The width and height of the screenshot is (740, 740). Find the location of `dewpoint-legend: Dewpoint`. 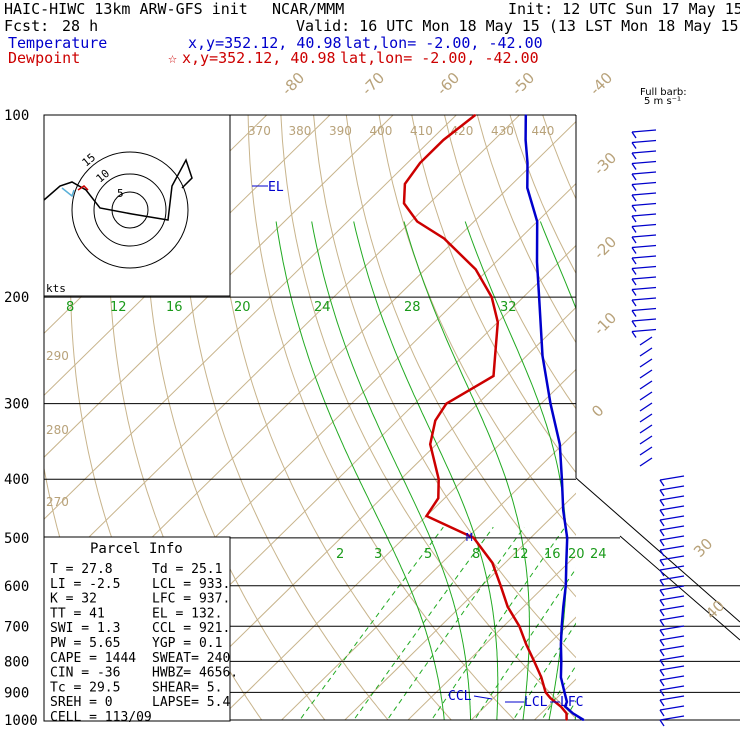

dewpoint-legend: Dewpoint is located at coordinates (44, 58).